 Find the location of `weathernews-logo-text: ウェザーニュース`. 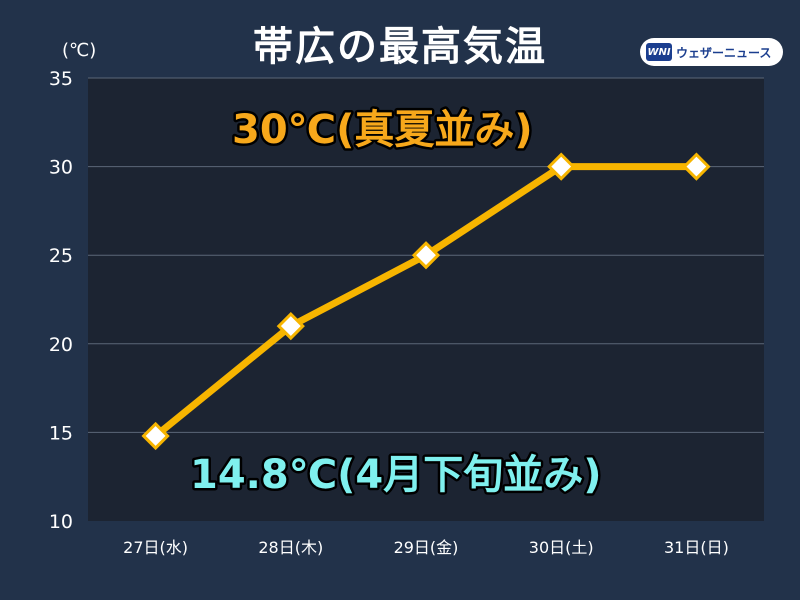

weathernews-logo-text: ウェザーニュース is located at coordinates (724, 52).